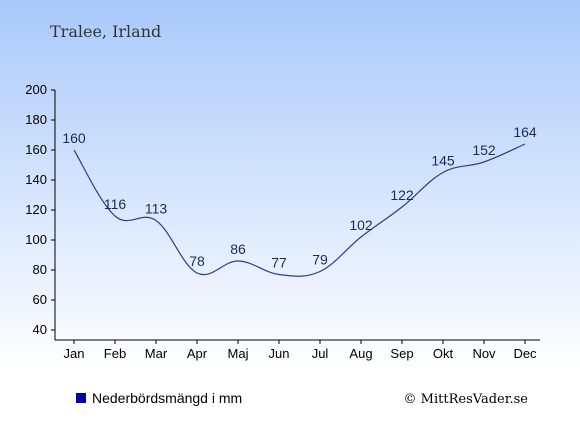 The image size is (580, 435). What do you see at coordinates (74, 353) in the screenshot?
I see `x-tick-label: Jan` at bounding box center [74, 353].